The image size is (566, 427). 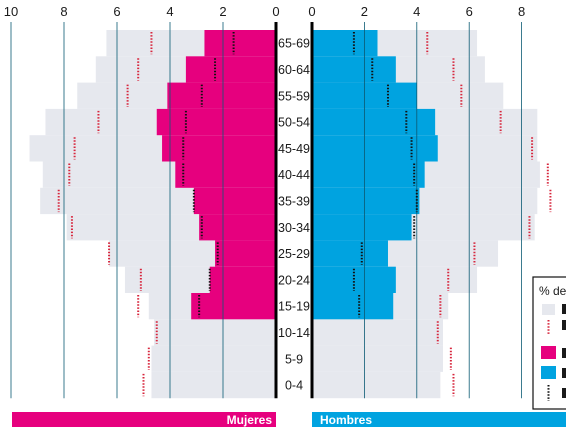 I want to click on age-label-20-24: 20-24, so click(x=294, y=280).